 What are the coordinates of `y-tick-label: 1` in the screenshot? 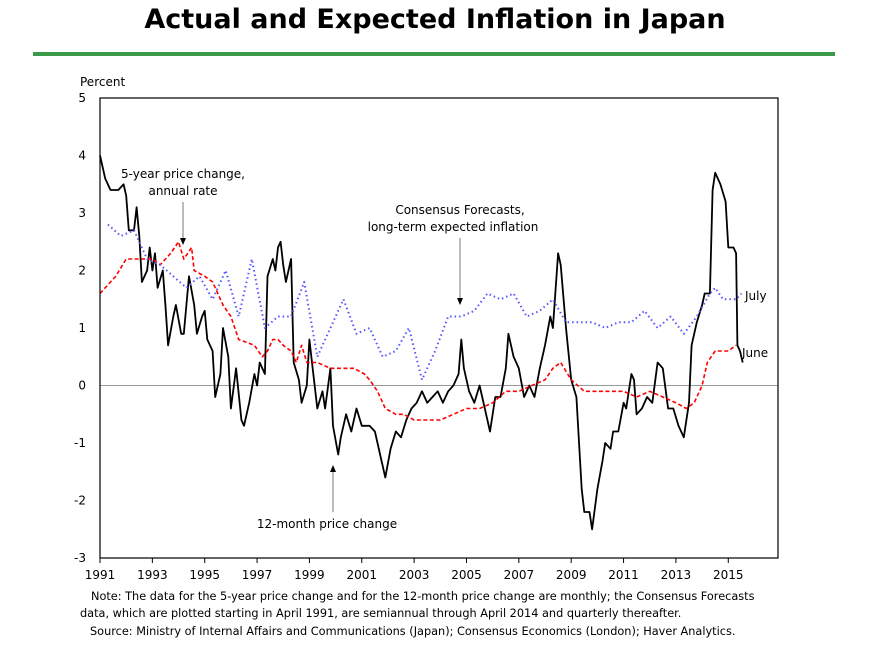 It's located at (82, 328).